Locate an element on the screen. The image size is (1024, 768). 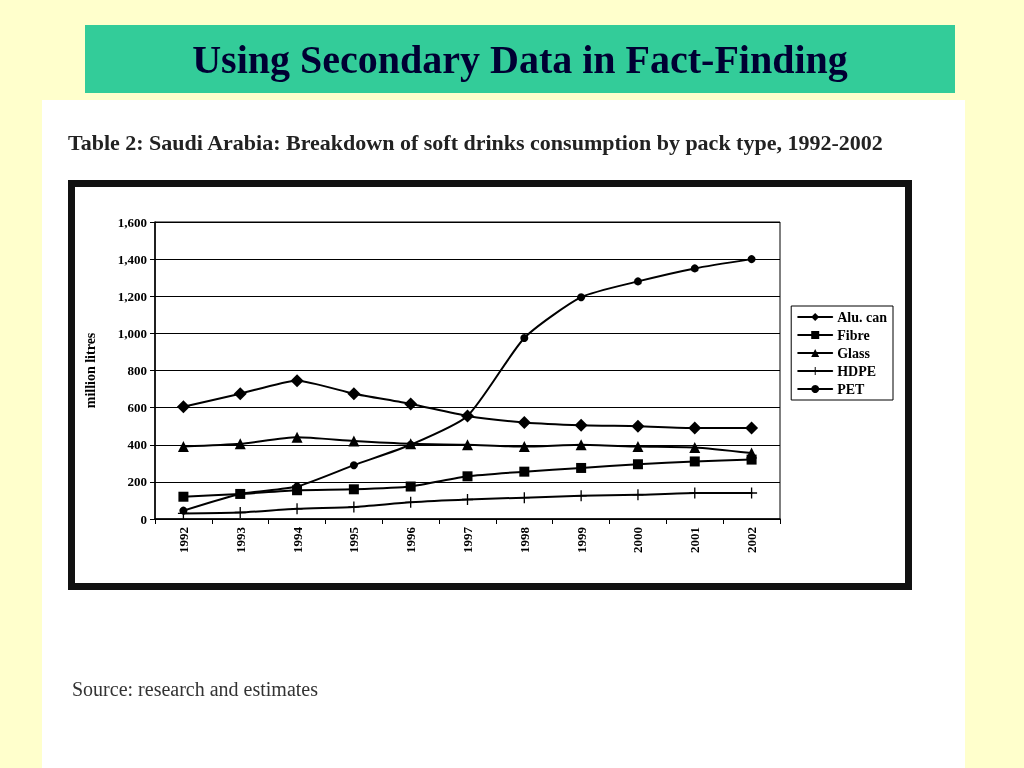
x-tick-label: 1997 is located at coordinates (467, 539).